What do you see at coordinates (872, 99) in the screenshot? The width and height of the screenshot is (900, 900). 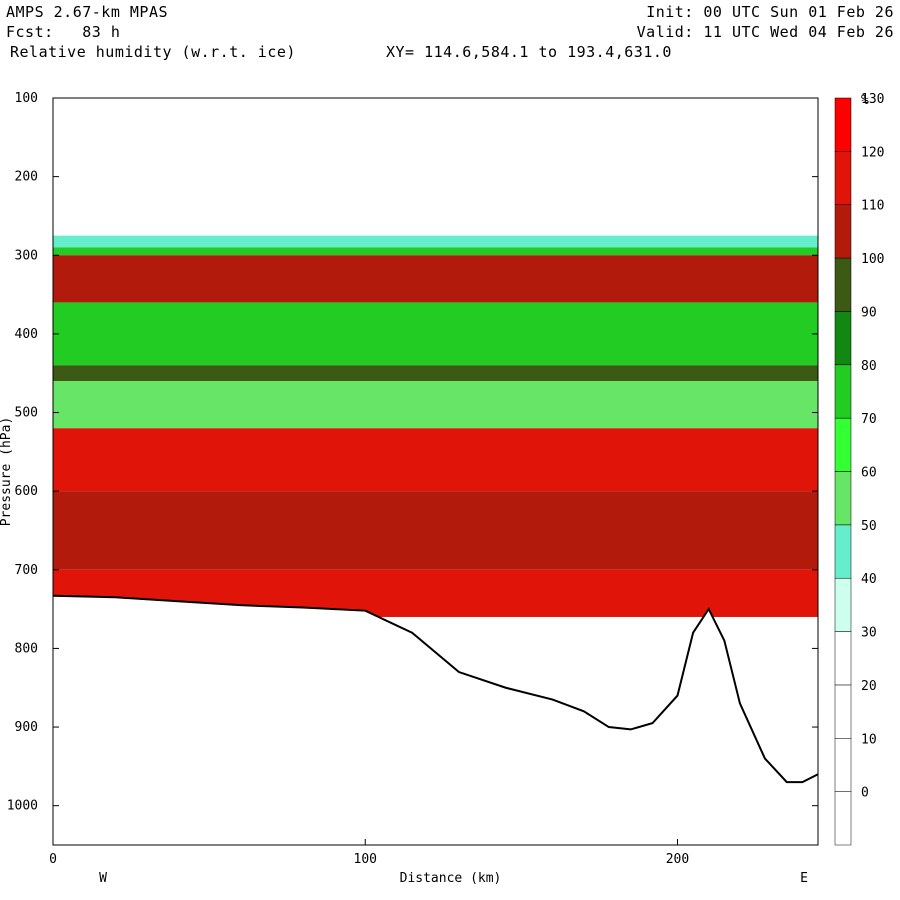 I see `colorbar-level-label: 130` at bounding box center [872, 99].